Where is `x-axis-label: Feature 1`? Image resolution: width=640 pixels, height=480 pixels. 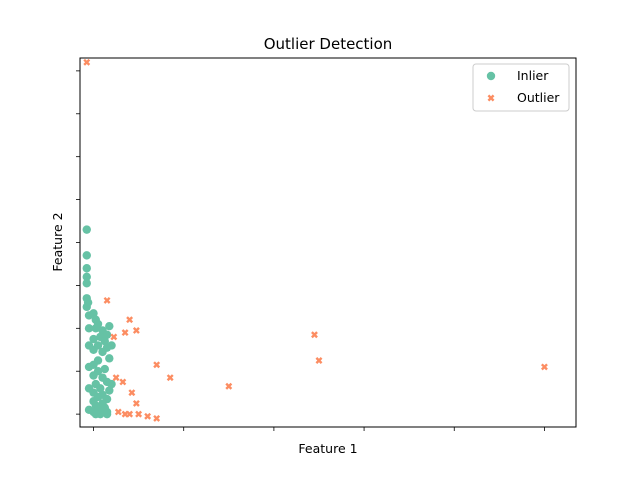 x-axis-label: Feature 1 is located at coordinates (327, 448).